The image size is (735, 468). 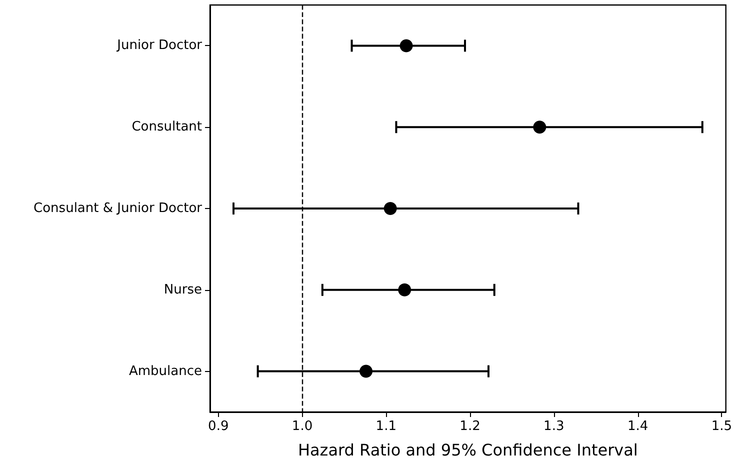 What do you see at coordinates (637, 426) in the screenshot?
I see `x-tick-label: 1.4` at bounding box center [637, 426].